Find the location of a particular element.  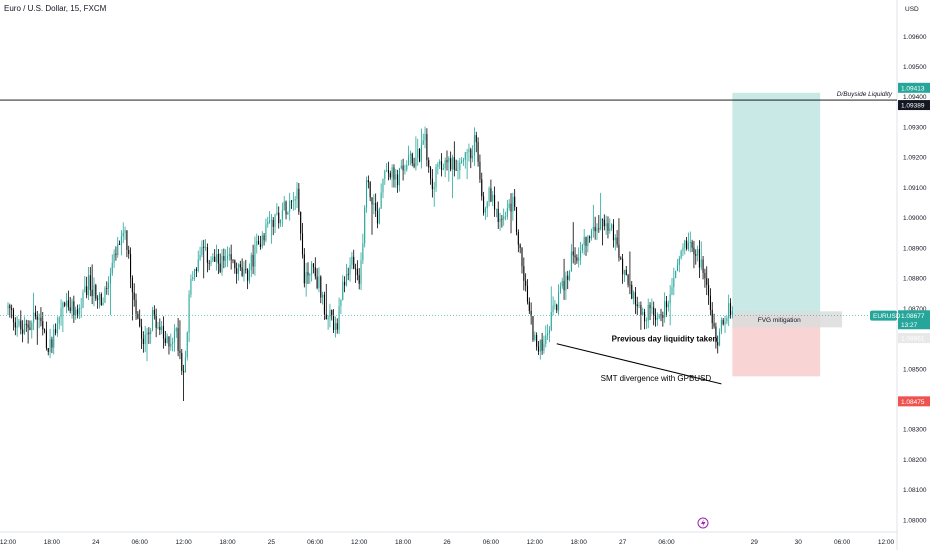

time-tick-label: 12:00 is located at coordinates (183, 542).